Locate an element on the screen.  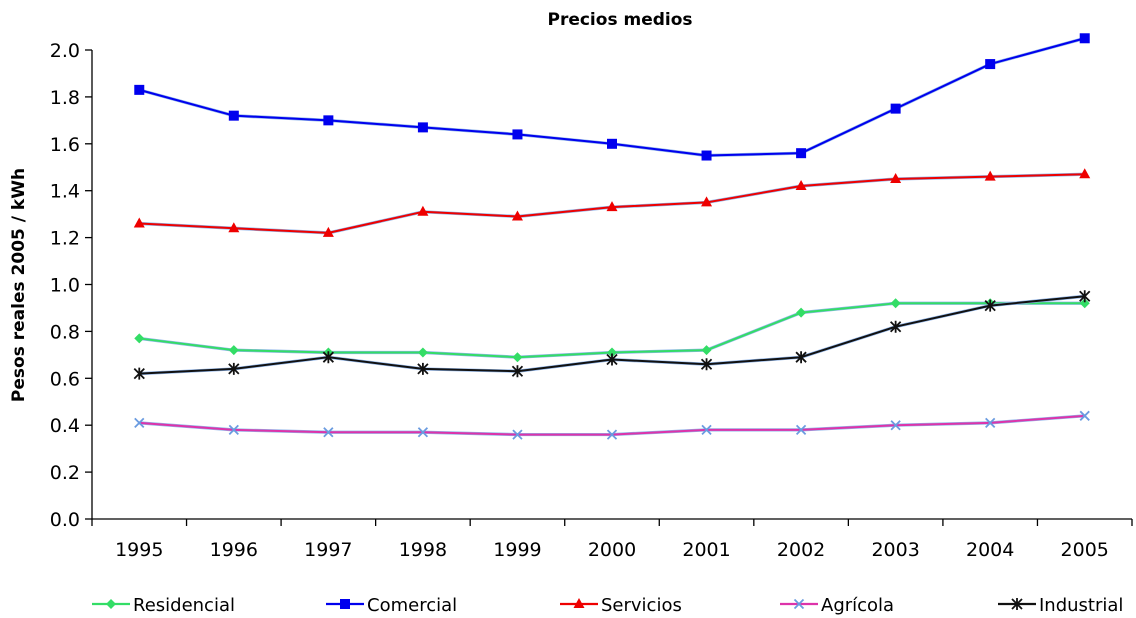
legend-label: Agrícola is located at coordinates (857, 605).